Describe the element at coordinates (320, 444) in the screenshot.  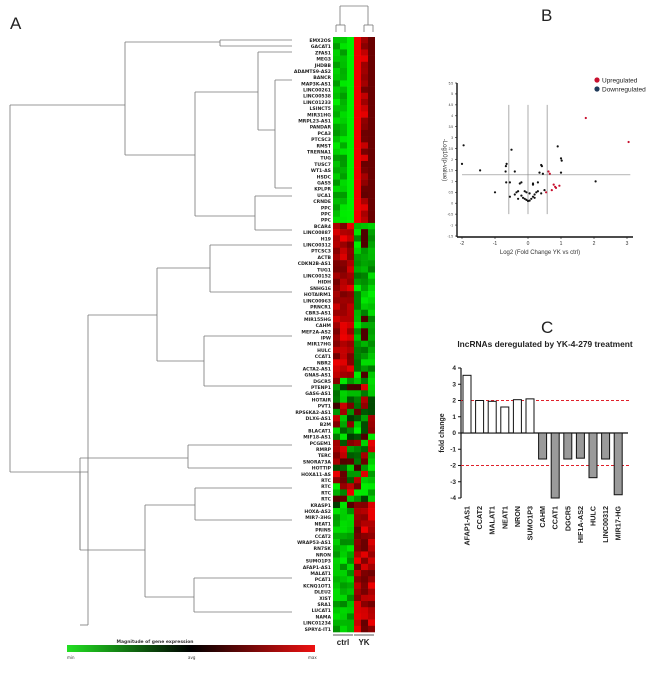
I see `gene-label: PCGEM1` at that location.